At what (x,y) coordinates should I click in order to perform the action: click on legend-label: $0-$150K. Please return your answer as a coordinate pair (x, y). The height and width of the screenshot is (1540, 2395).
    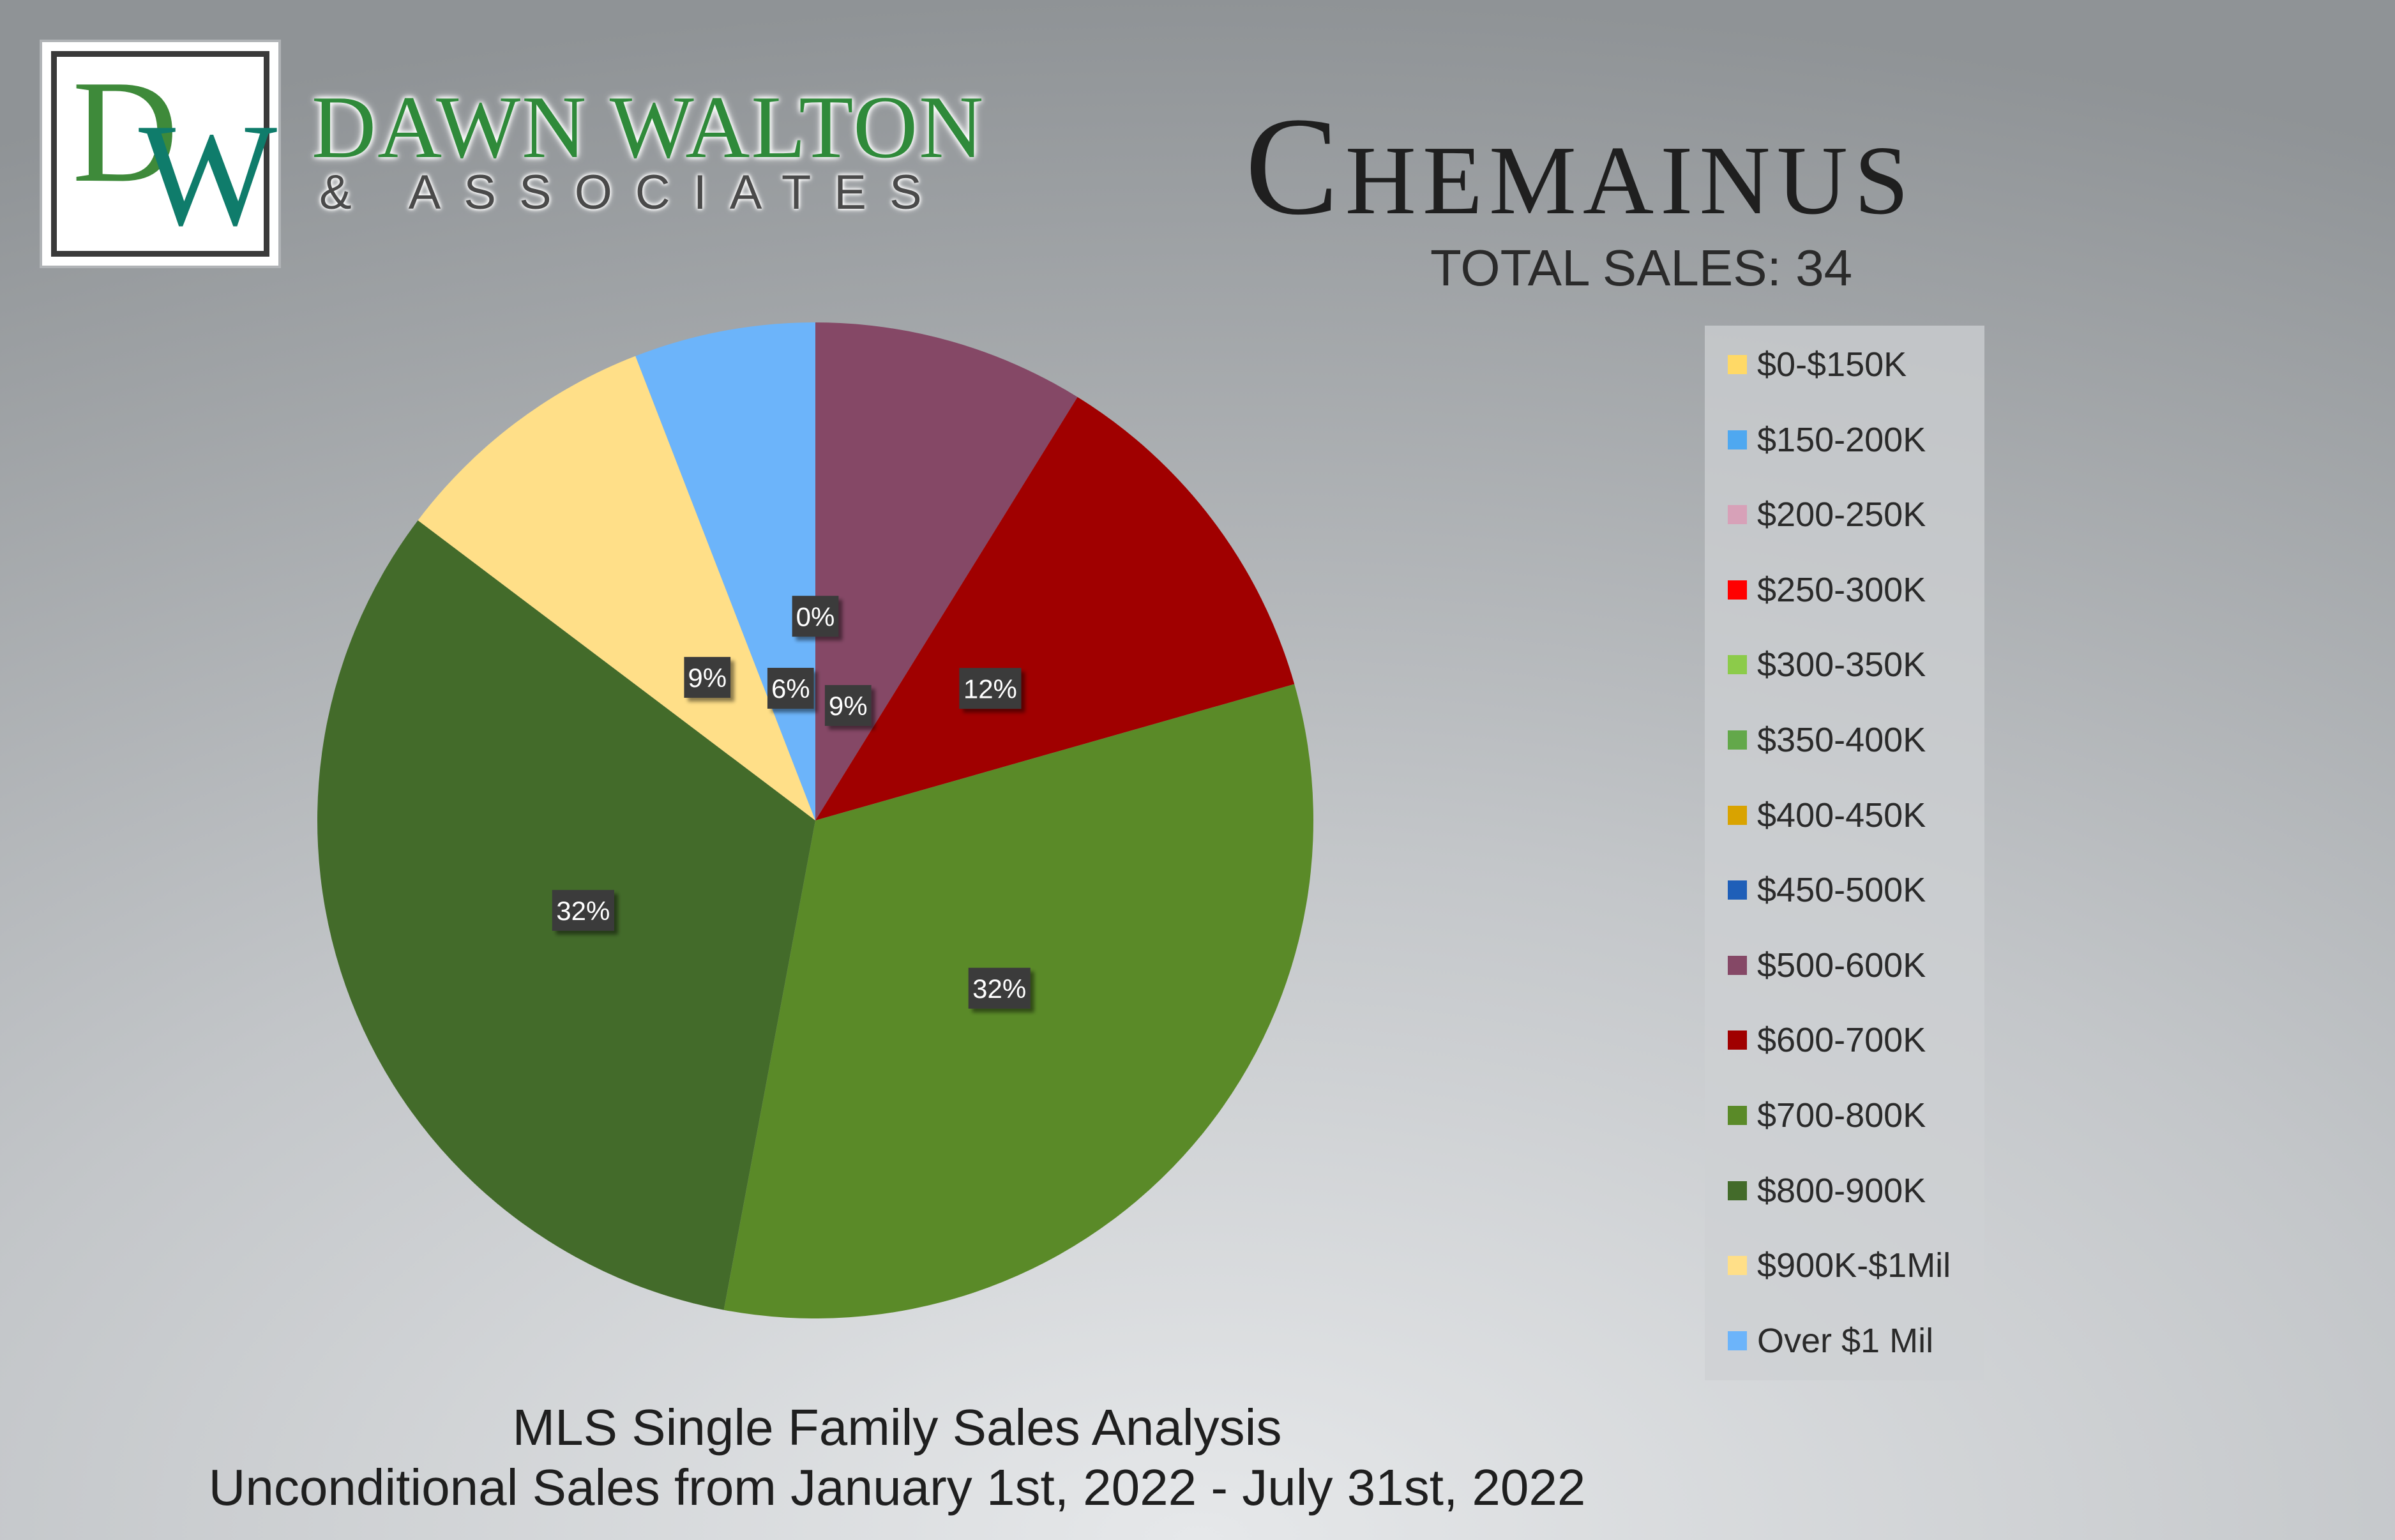
    Looking at the image, I should click on (1832, 364).